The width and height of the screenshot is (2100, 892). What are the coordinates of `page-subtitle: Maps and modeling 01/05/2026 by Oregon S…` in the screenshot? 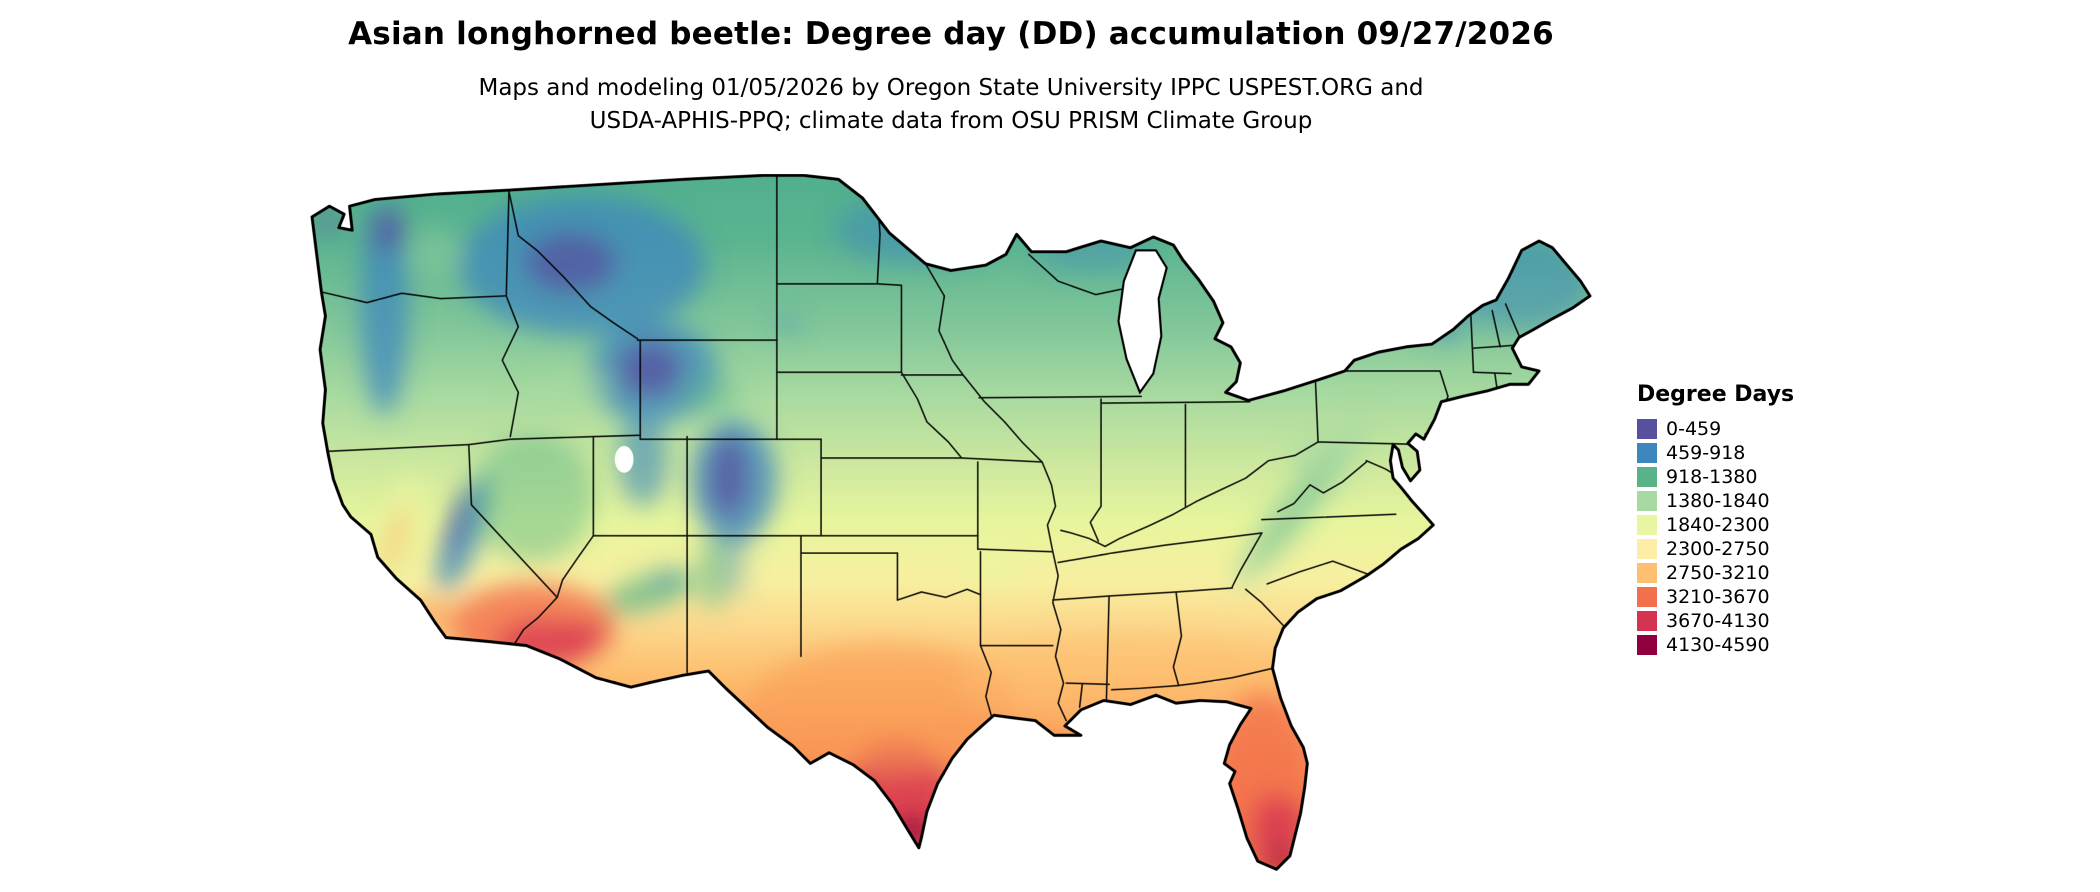 It's located at (951, 105).